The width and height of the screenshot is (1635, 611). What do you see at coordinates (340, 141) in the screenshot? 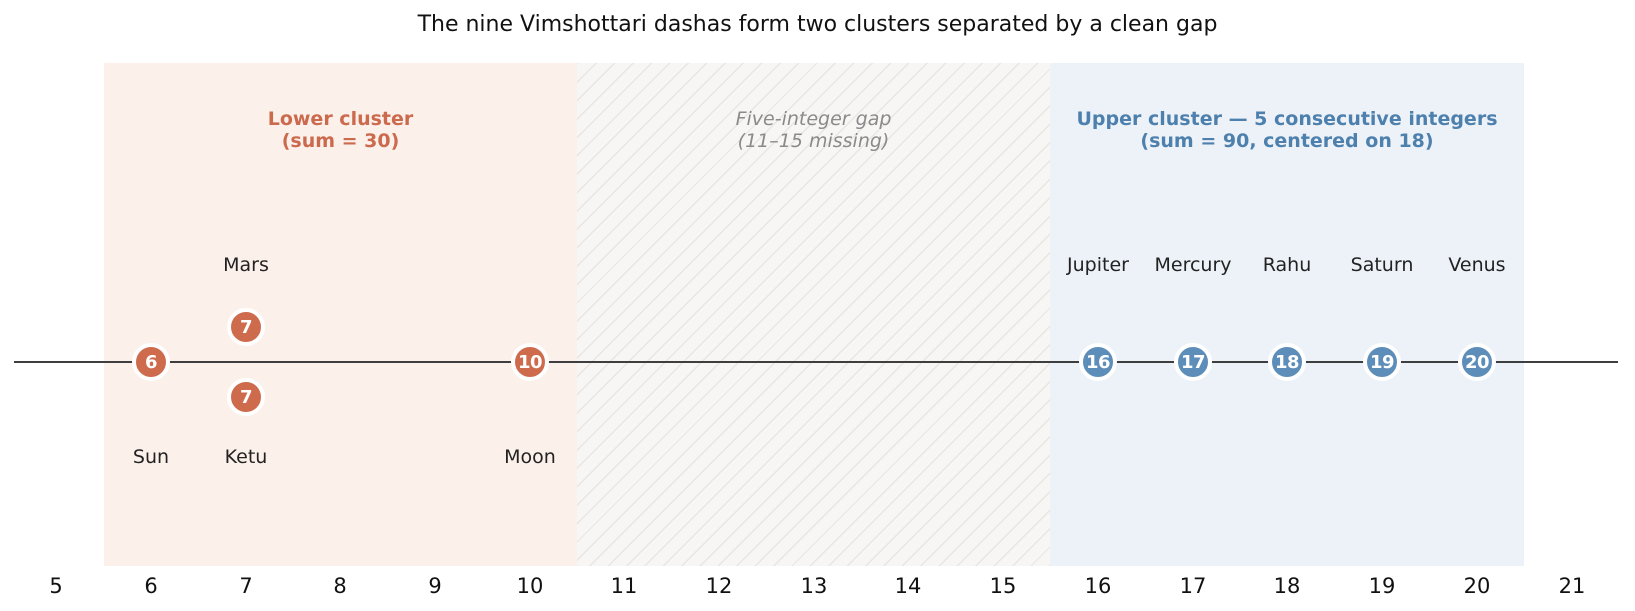
I see `annotation-line: (sum = 30)` at bounding box center [340, 141].